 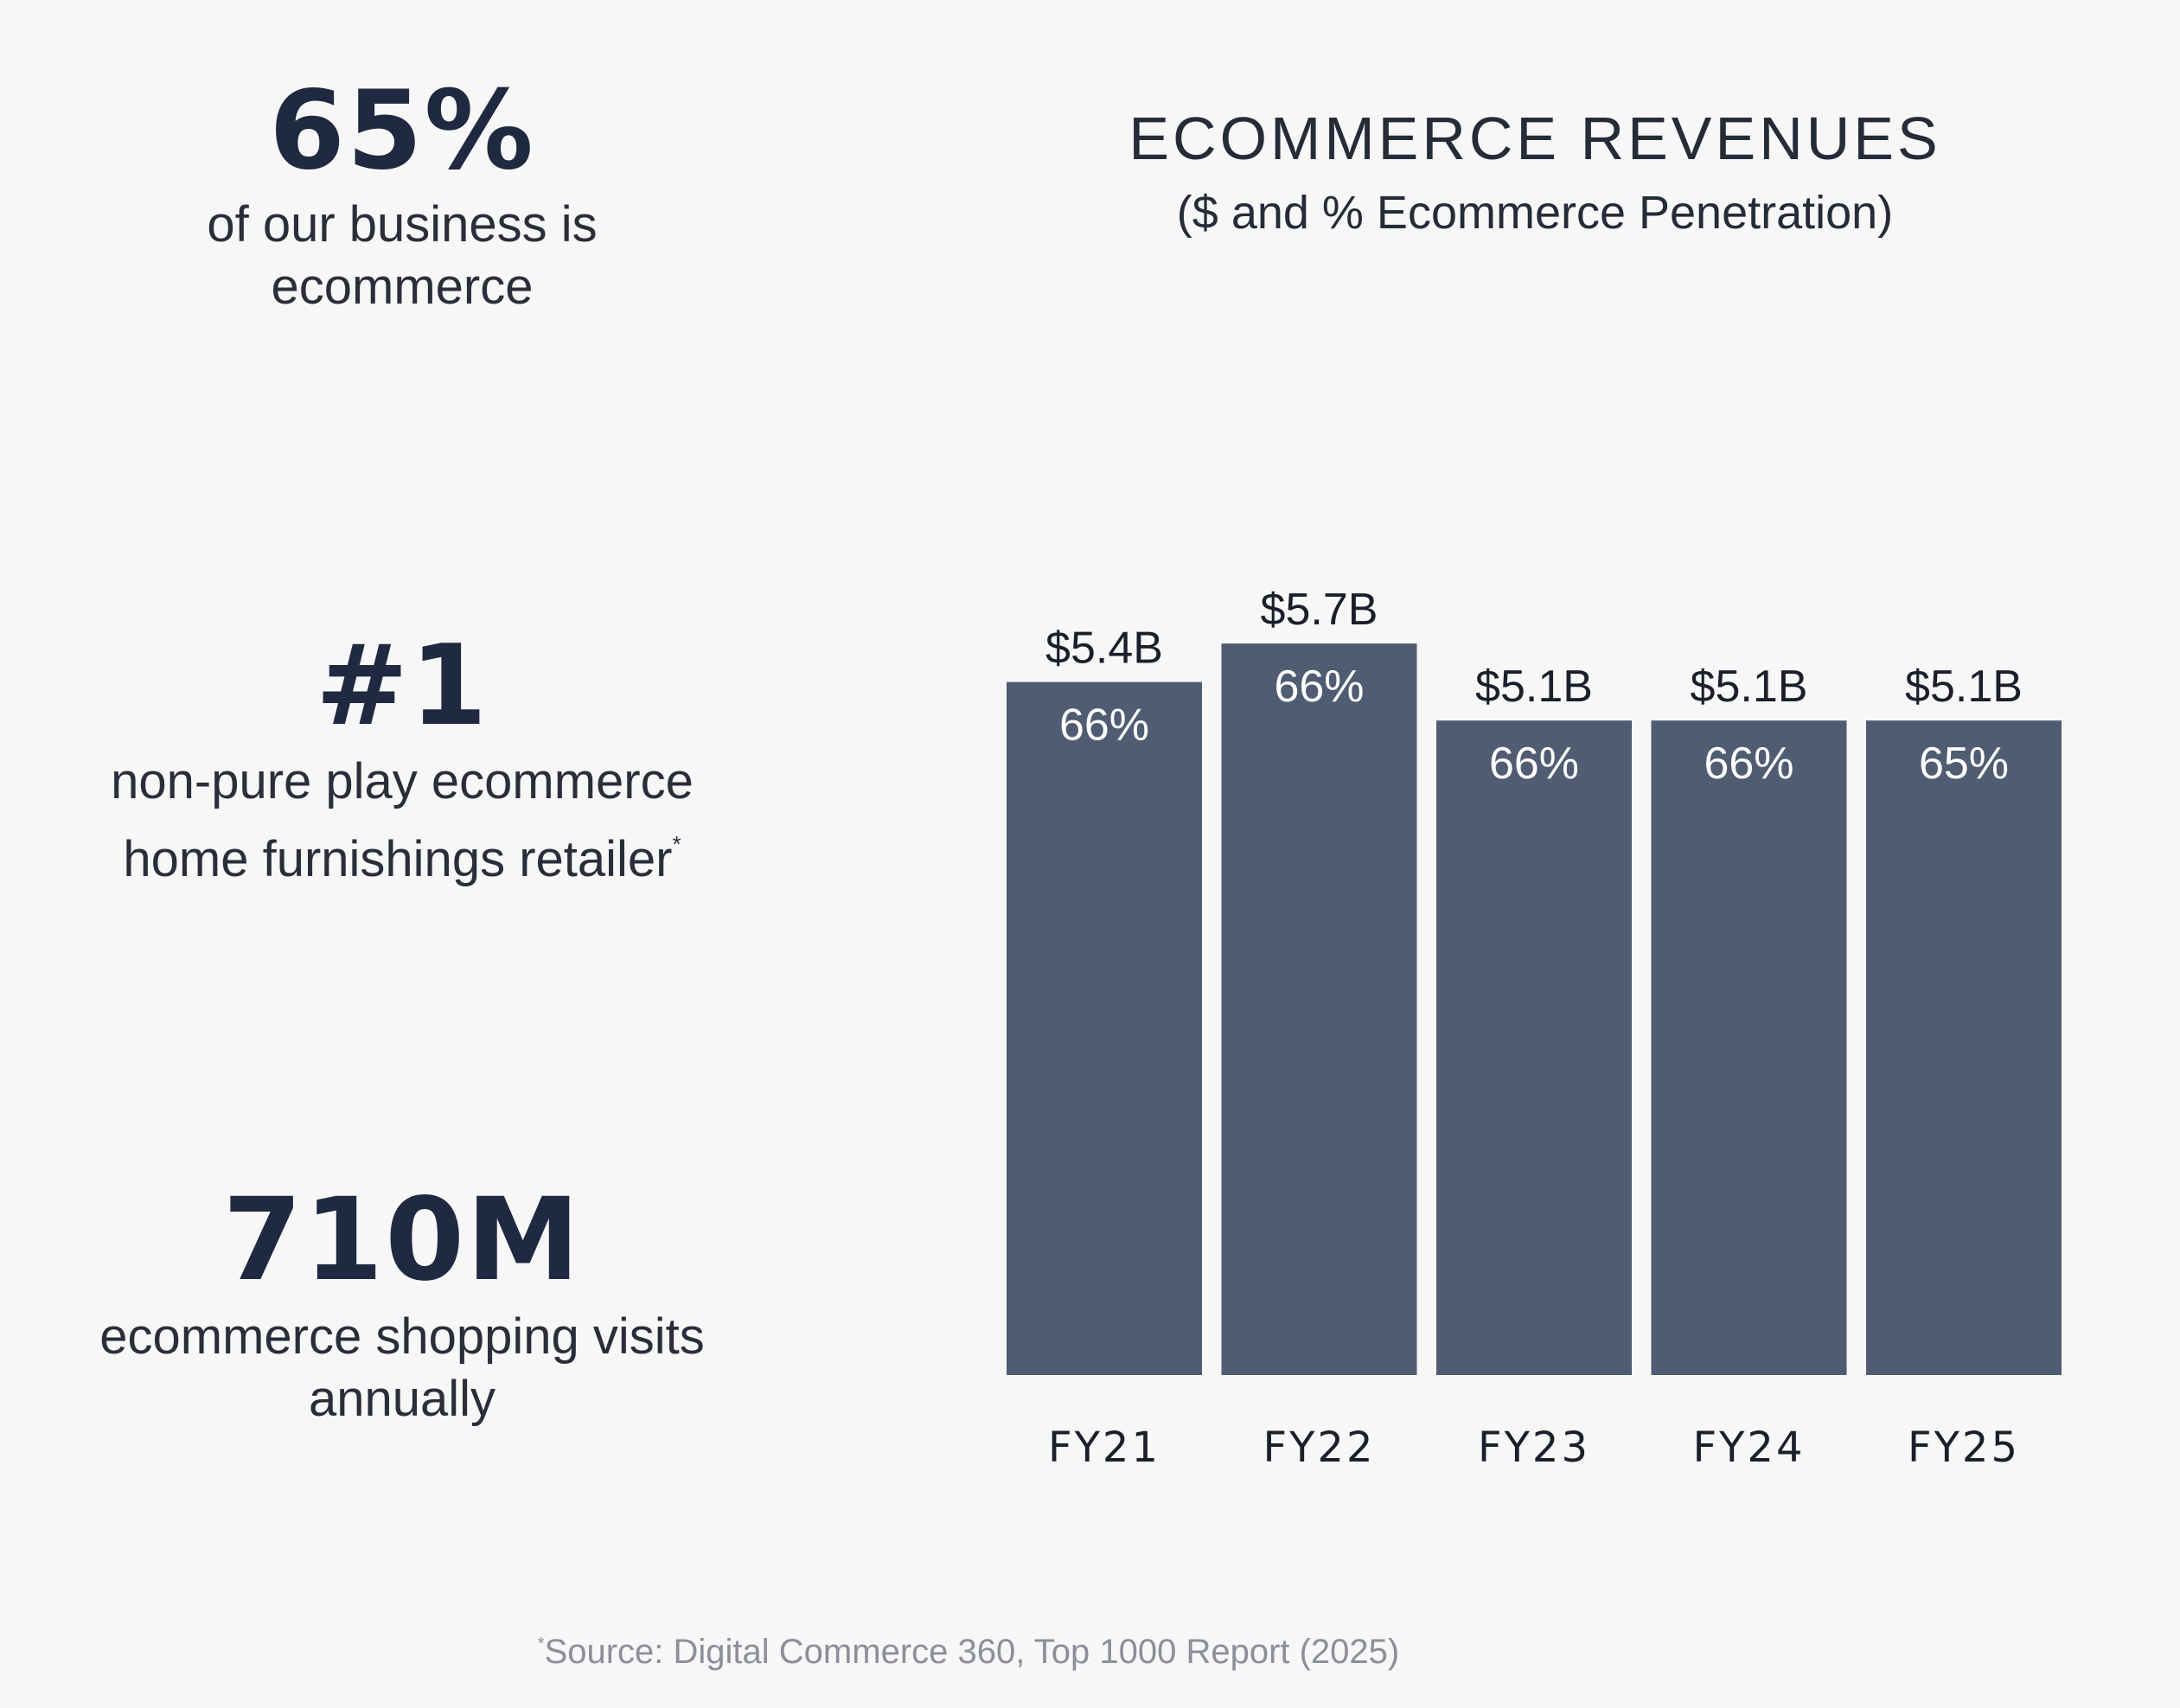 What do you see at coordinates (1749, 1047) in the screenshot?
I see `bar-fy24` at bounding box center [1749, 1047].